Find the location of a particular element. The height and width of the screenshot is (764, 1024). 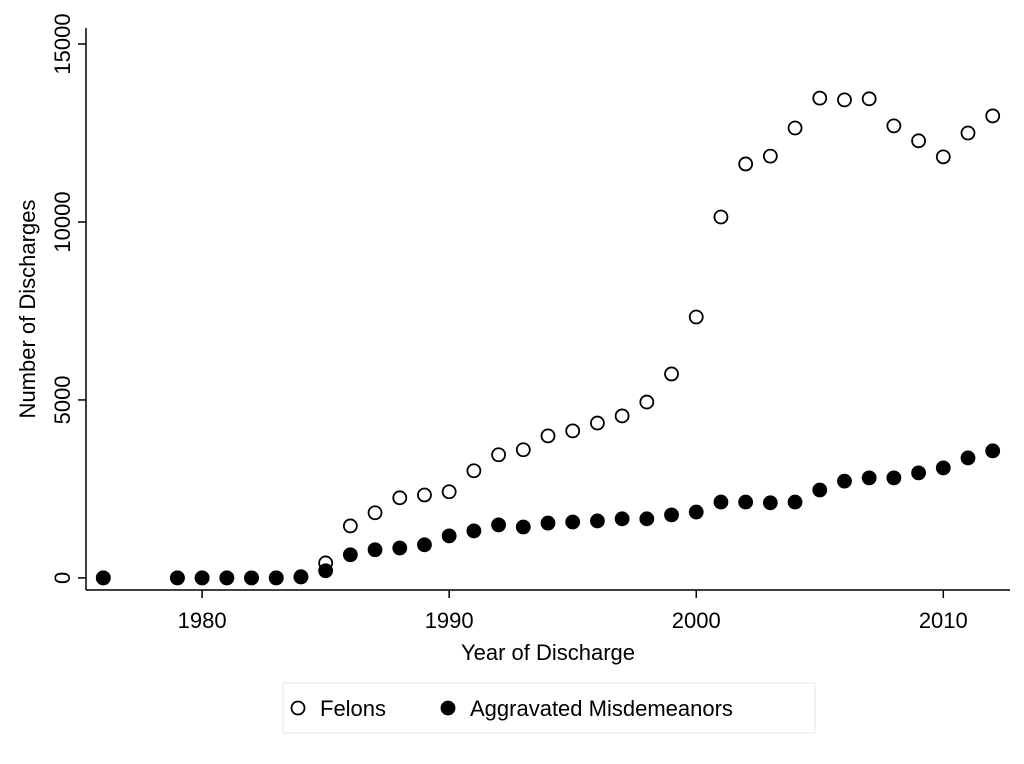

y-tick-label: 10000 is located at coordinates (62, 221).